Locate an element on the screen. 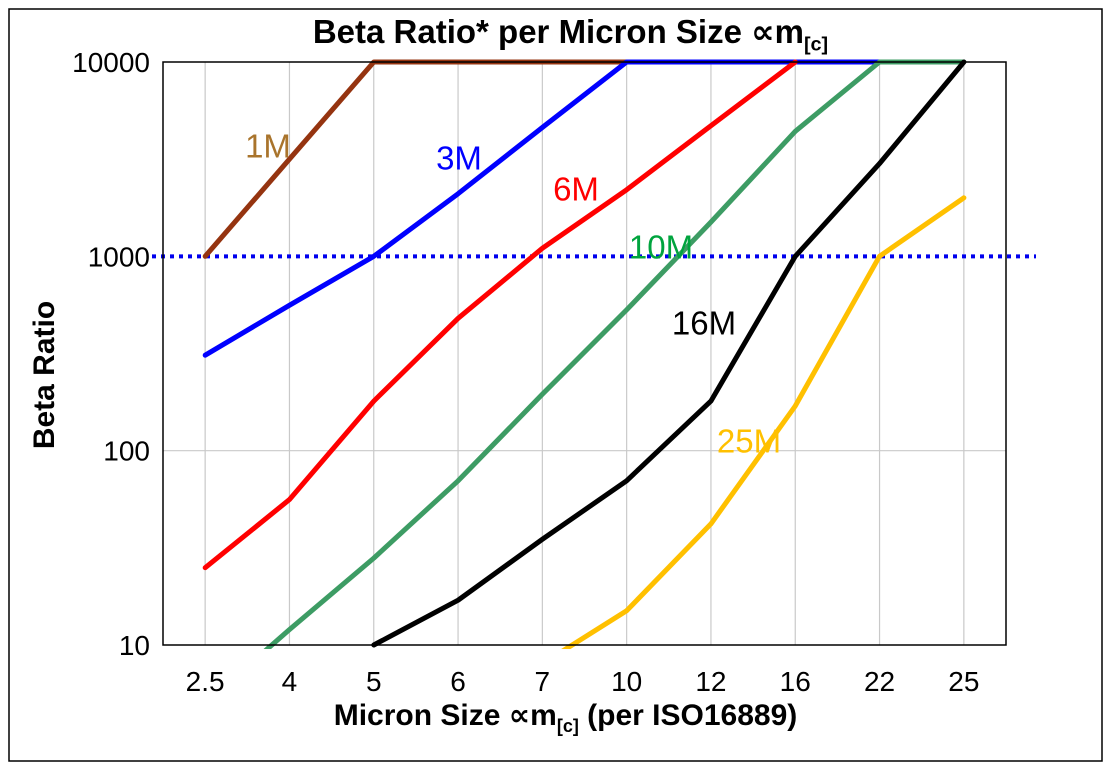  series-label-1m: 1M is located at coordinates (268, 146).